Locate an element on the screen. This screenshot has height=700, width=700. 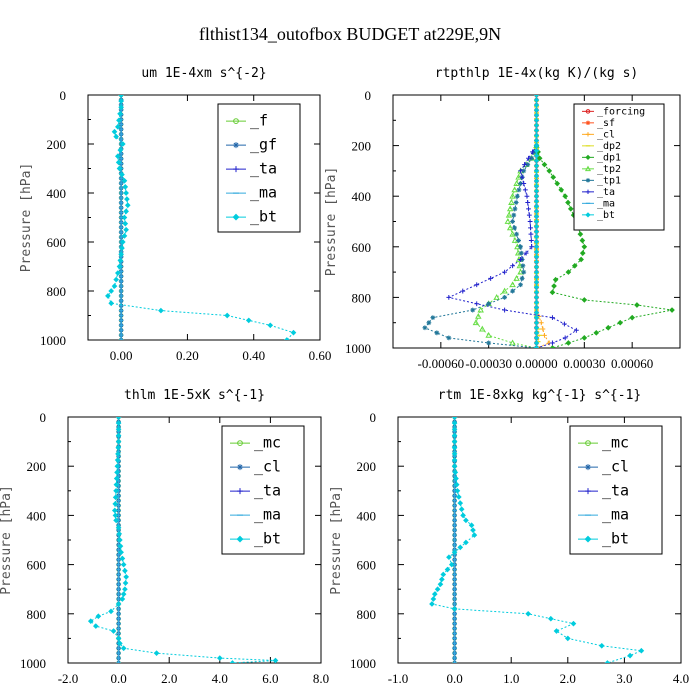
legend-label: _mc is located at coordinates (267, 443).